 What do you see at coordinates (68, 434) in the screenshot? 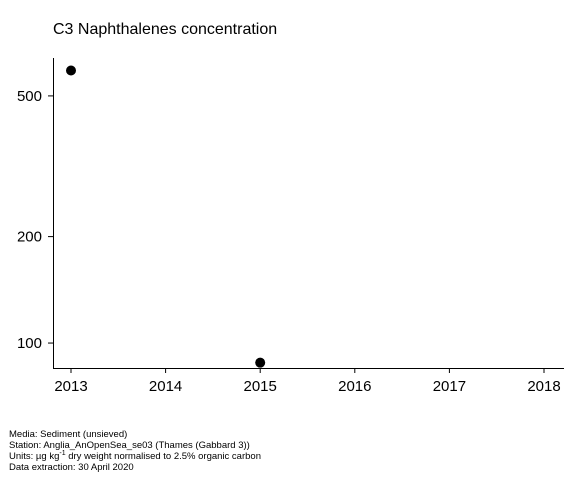
I see `footer-media: Media: Sediment (unsieved)` at bounding box center [68, 434].